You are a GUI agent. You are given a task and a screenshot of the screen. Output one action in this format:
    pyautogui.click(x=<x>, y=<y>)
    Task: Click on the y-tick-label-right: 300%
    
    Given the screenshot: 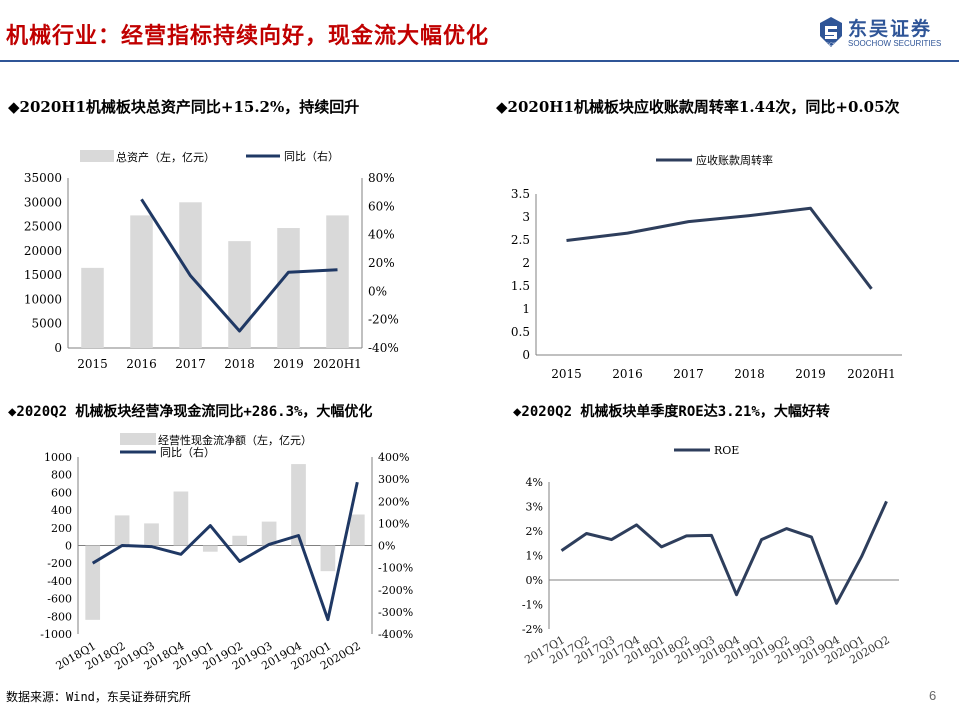 What is the action you would take?
    pyautogui.click(x=393, y=479)
    